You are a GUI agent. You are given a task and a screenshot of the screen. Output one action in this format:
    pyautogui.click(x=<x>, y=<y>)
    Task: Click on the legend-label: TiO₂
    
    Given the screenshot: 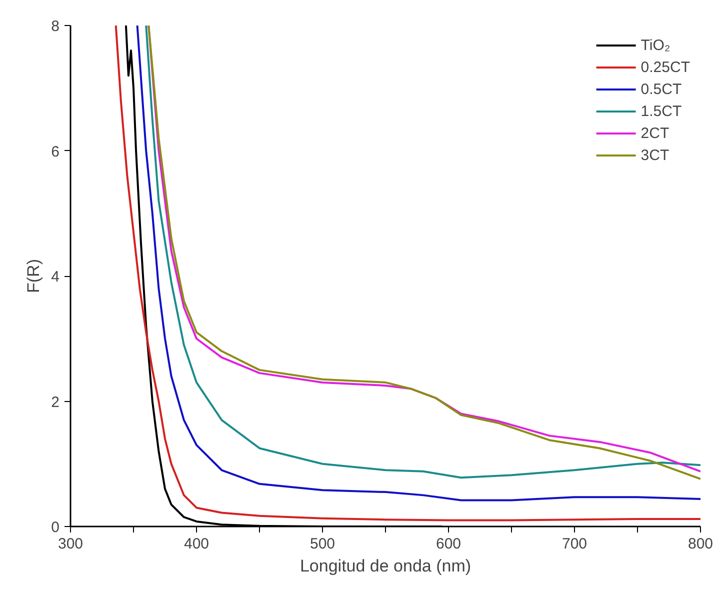 What is the action you would take?
    pyautogui.click(x=655, y=45)
    